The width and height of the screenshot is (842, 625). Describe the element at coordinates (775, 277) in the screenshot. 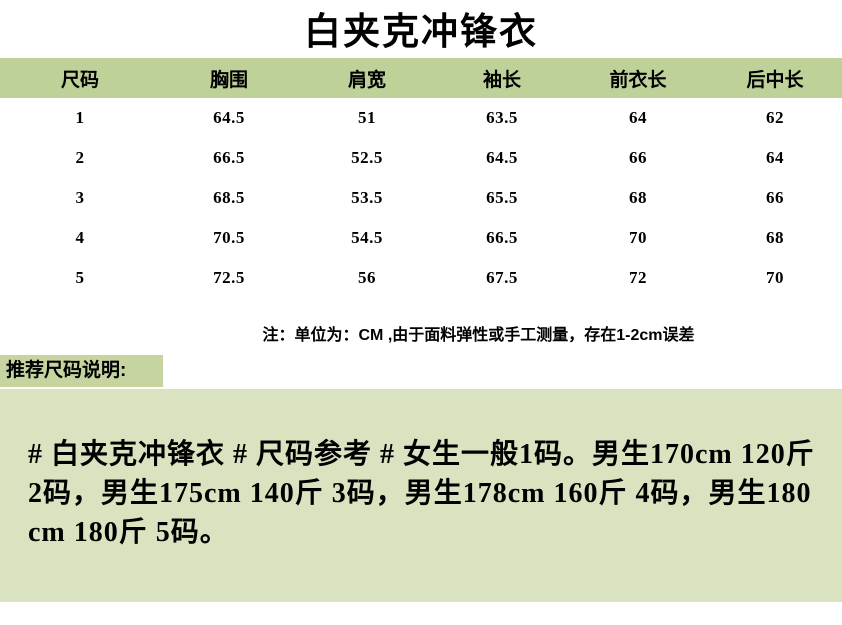

I see `cell-back-length: 70` at that location.